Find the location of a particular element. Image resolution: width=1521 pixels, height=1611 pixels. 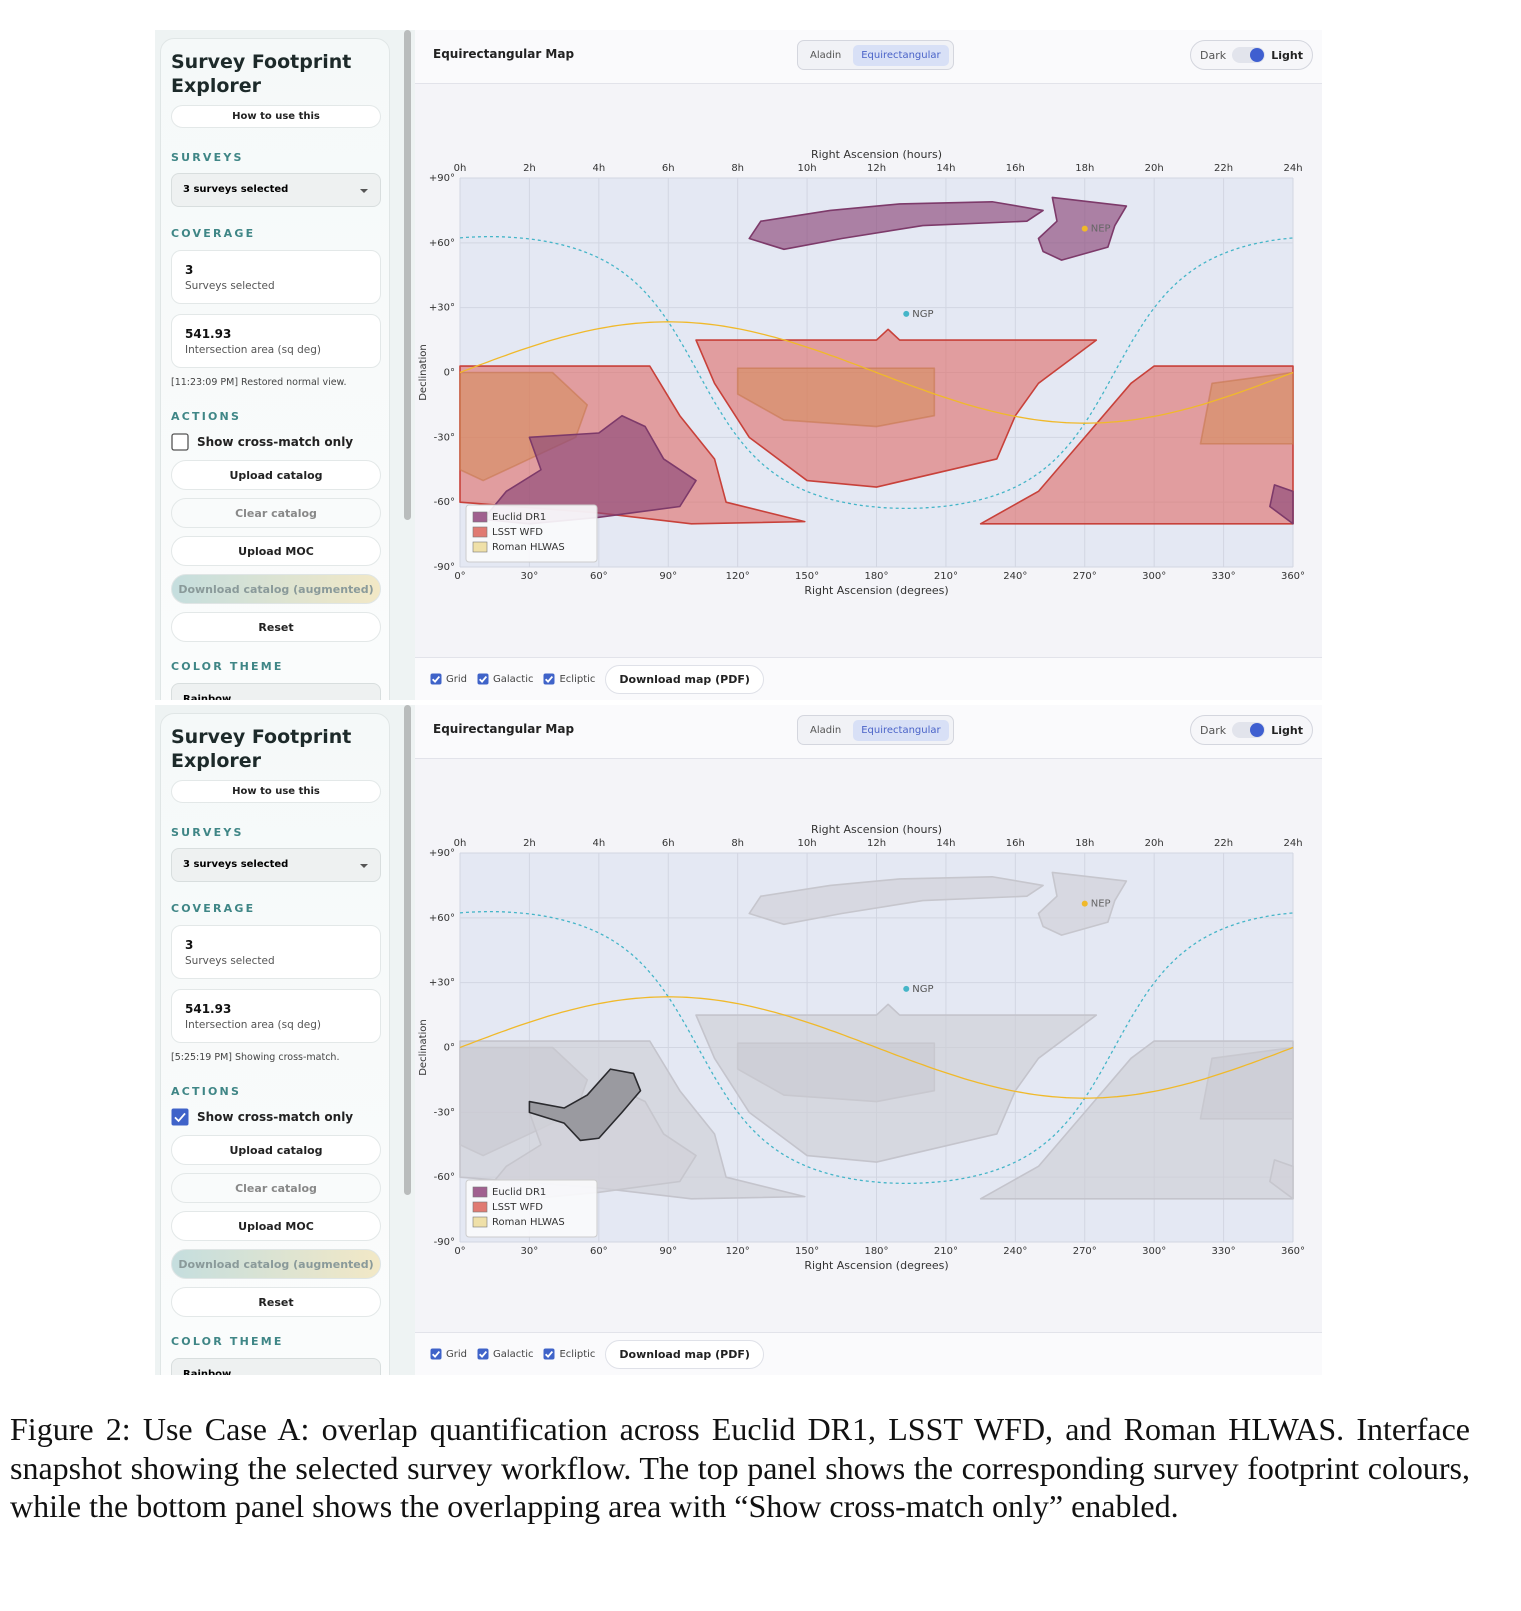

y-tick-label: 0° is located at coordinates (449, 1048).